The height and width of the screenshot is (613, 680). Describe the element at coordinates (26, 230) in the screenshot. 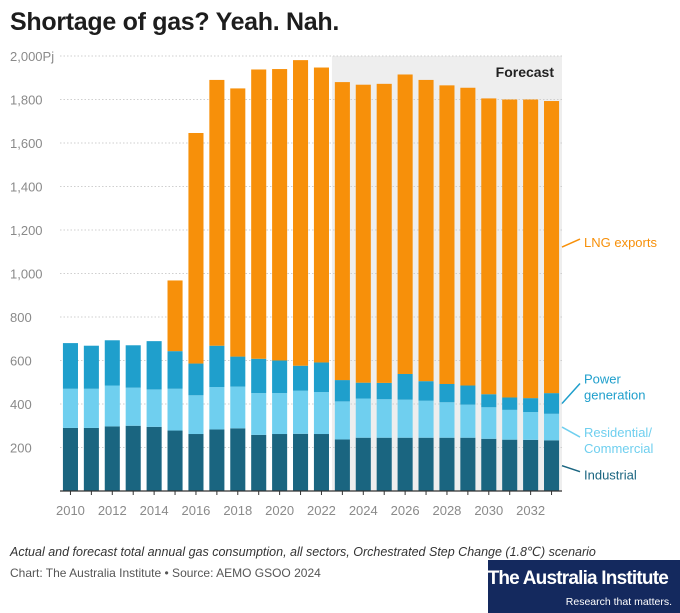

I see `y-tick-label: 1,200` at that location.